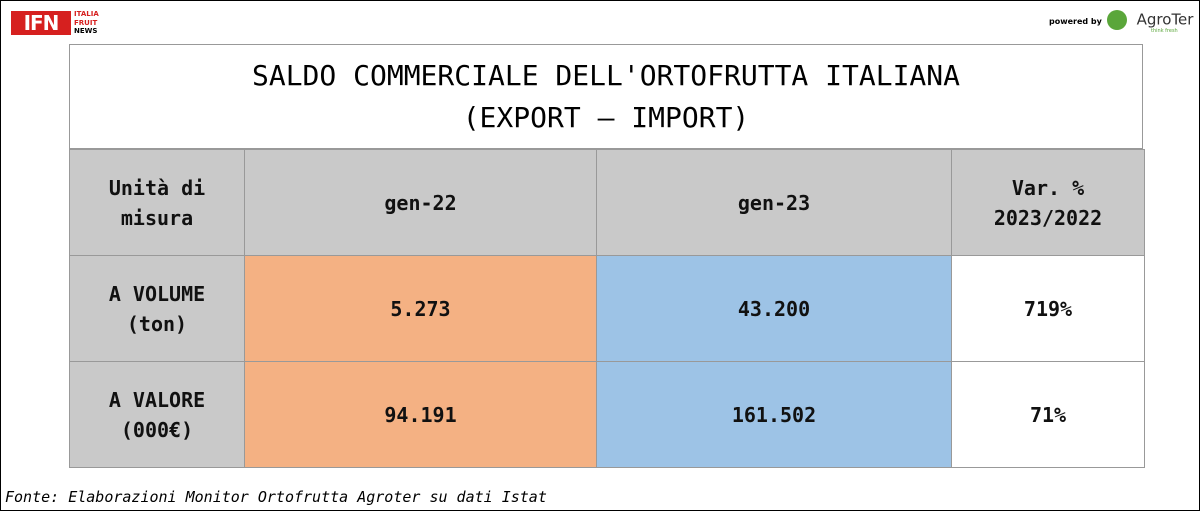 This screenshot has height=511, width=1200. What do you see at coordinates (157, 323) in the screenshot?
I see `cell-text: (ton)` at bounding box center [157, 323].